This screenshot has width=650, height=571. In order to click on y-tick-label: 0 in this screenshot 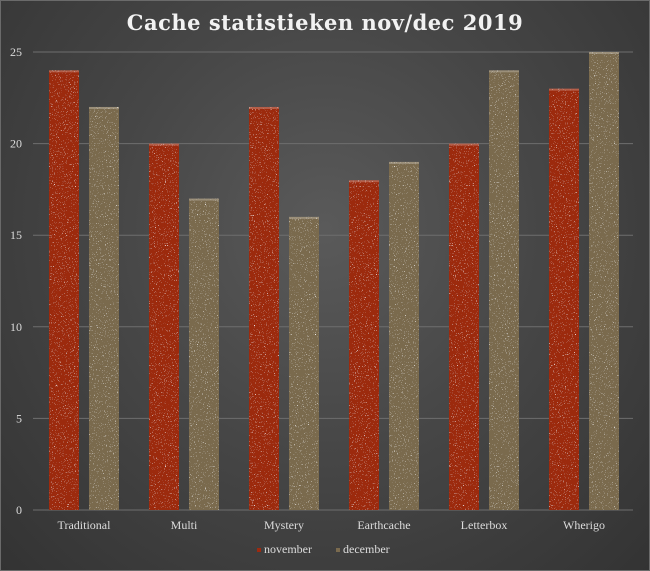, I will do `click(19, 510)`.